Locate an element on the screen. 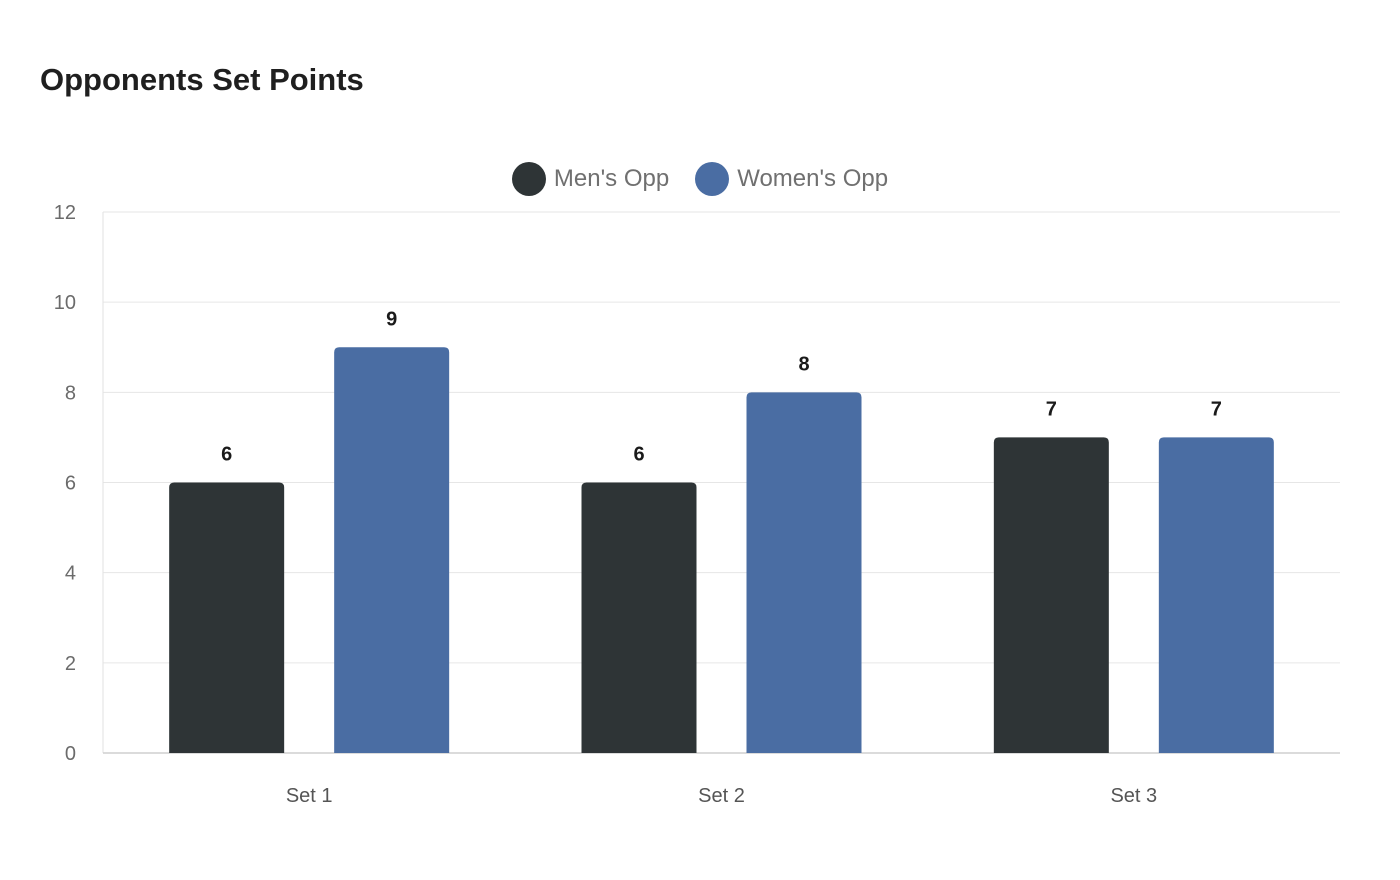 The height and width of the screenshot is (880, 1400). y-tick-label: 4 is located at coordinates (70, 574).